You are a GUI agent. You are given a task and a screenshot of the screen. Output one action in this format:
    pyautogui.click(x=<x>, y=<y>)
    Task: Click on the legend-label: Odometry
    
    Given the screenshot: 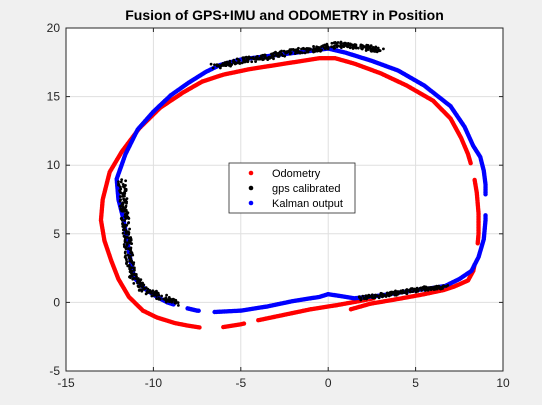 What is the action you would take?
    pyautogui.click(x=296, y=174)
    